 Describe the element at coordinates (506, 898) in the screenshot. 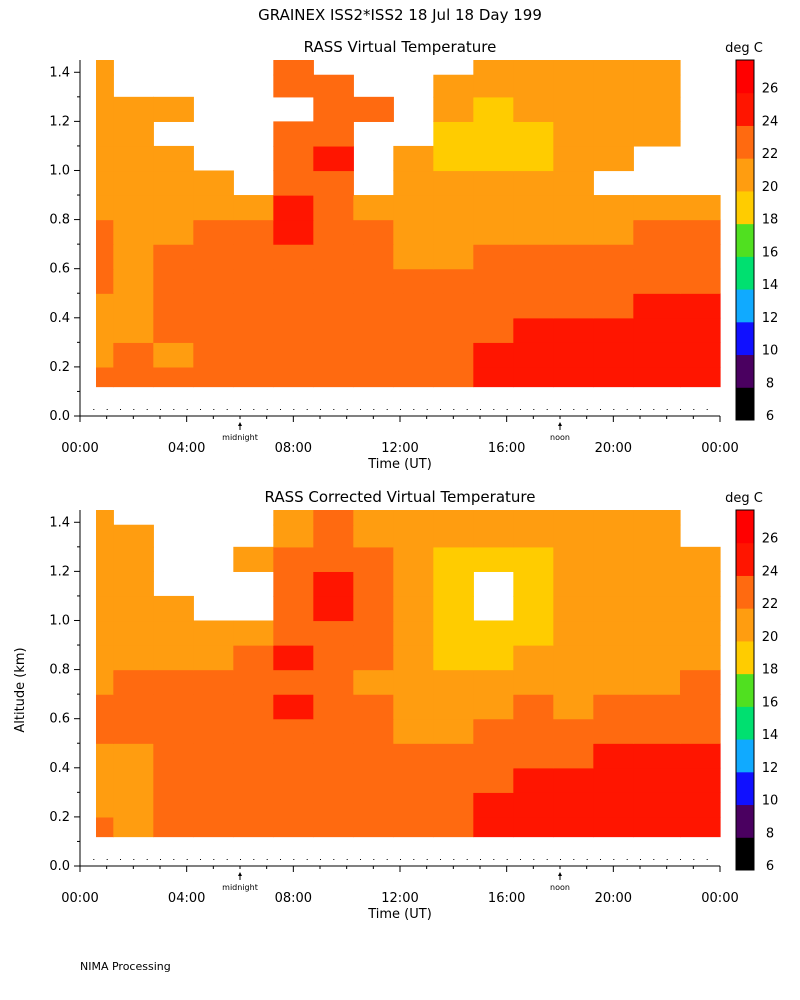

I see `x-tick-label: 16:00` at that location.